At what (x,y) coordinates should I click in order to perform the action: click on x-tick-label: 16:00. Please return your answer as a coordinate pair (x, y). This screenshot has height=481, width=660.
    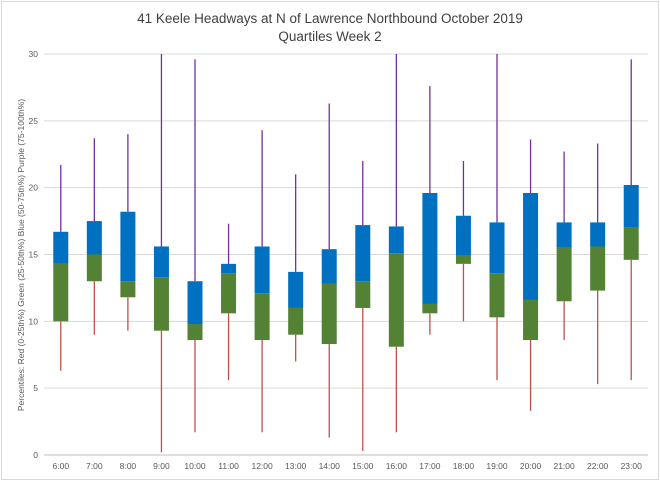
    Looking at the image, I should click on (397, 466).